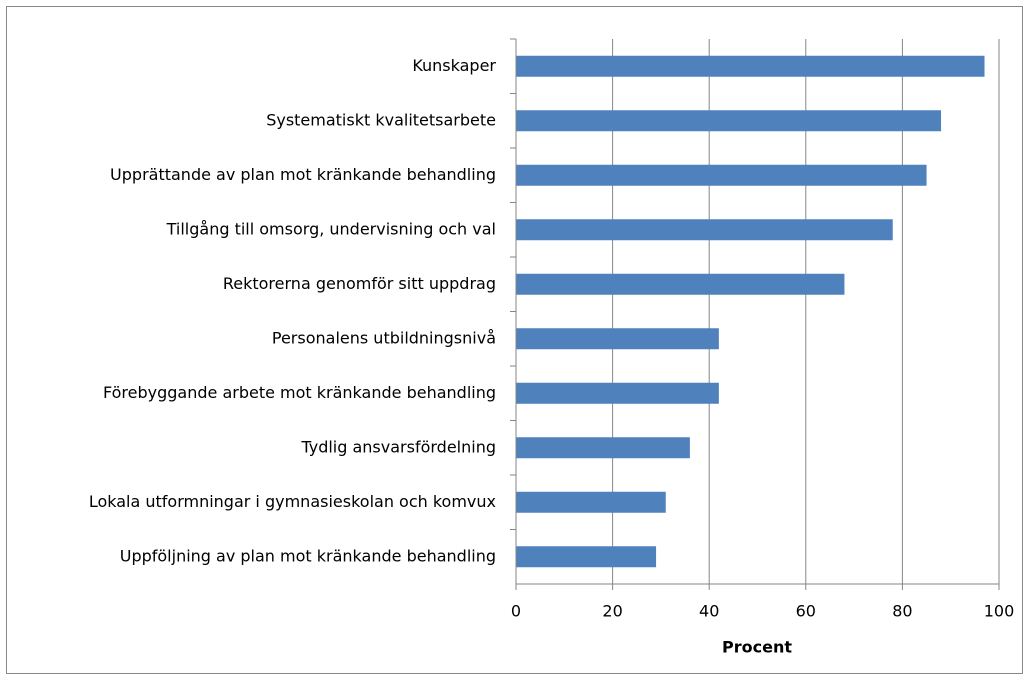 The width and height of the screenshot is (1029, 684). What do you see at coordinates (454, 65) in the screenshot?
I see `y-tick-label: Kunskaper` at bounding box center [454, 65].